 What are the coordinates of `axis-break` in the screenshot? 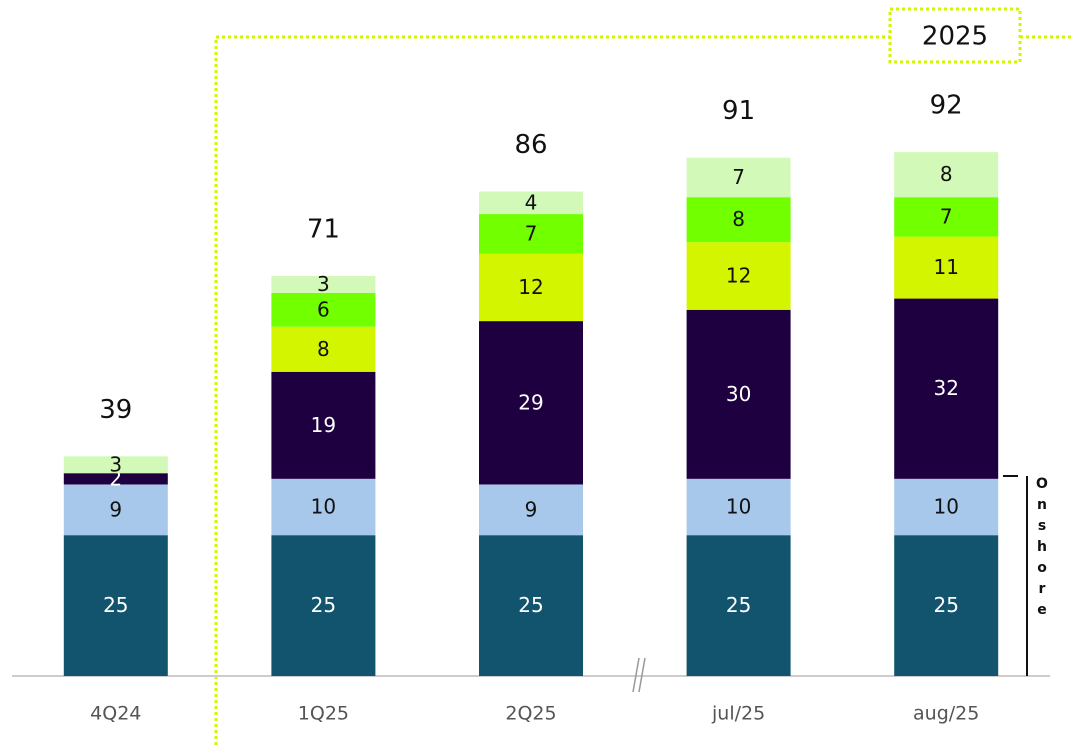 It's located at (639, 675).